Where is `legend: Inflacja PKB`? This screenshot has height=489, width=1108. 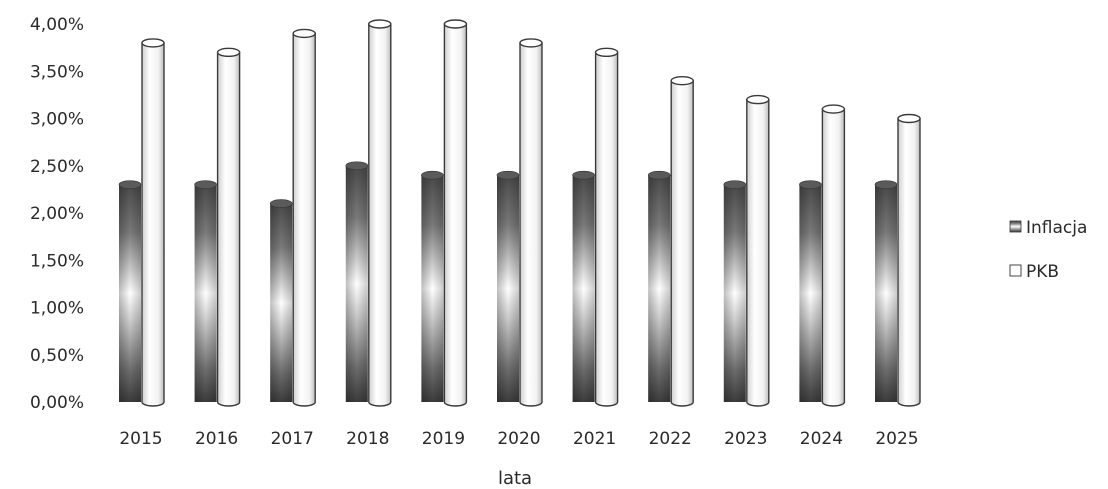 legend: Inflacja PKB is located at coordinates (1048, 250).